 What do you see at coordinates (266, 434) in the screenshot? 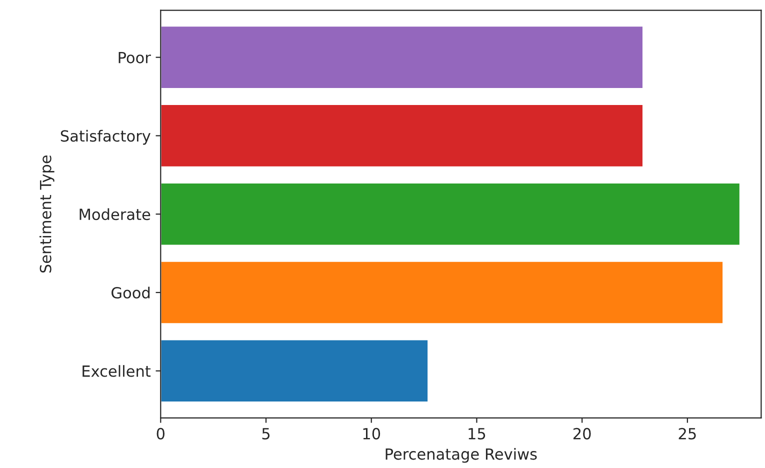
I see `x-tick-label: 5` at bounding box center [266, 434].